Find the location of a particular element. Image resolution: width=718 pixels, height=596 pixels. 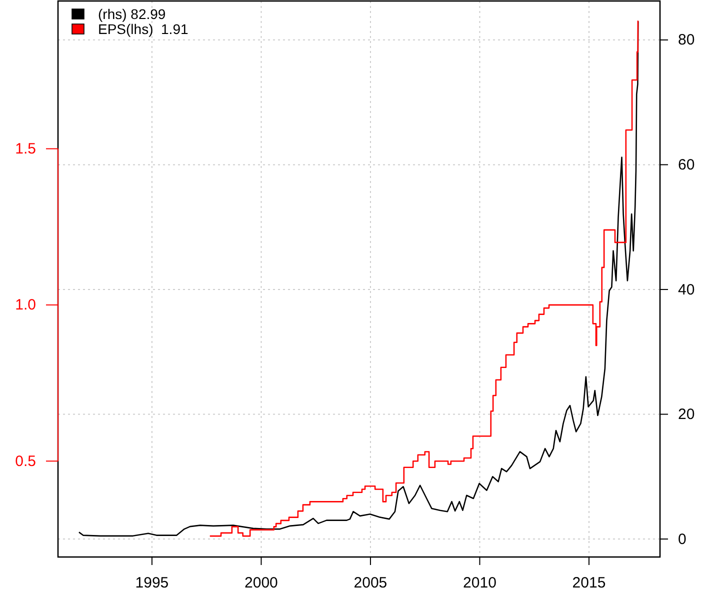

y2-tick-label: 0 is located at coordinates (682, 539).